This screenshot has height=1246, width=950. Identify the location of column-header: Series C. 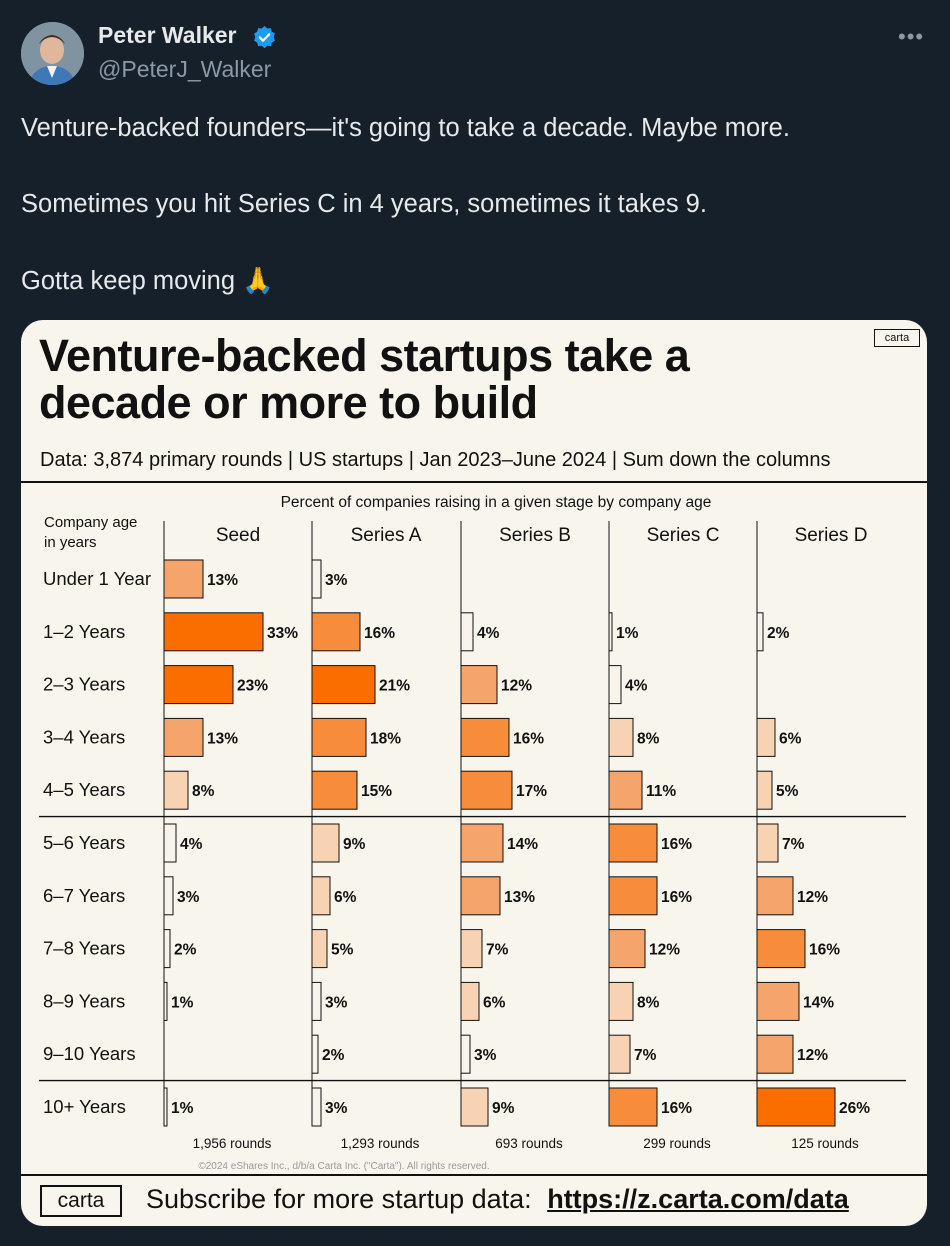
(683, 535).